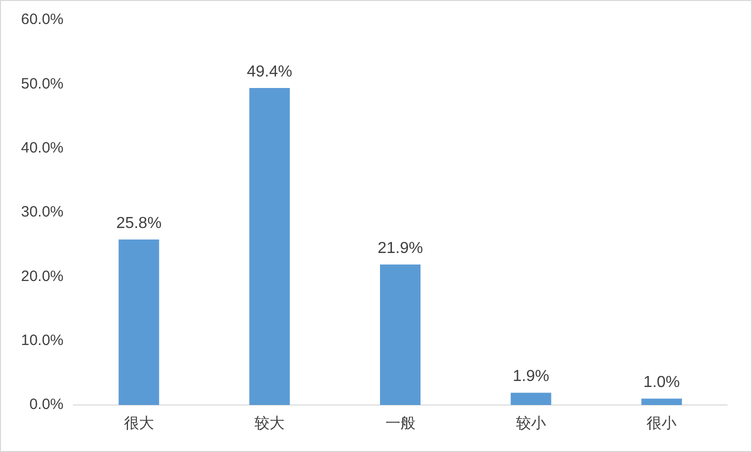 The width and height of the screenshot is (752, 452). What do you see at coordinates (531, 423) in the screenshot?
I see `x-tick-label: 较小` at bounding box center [531, 423].